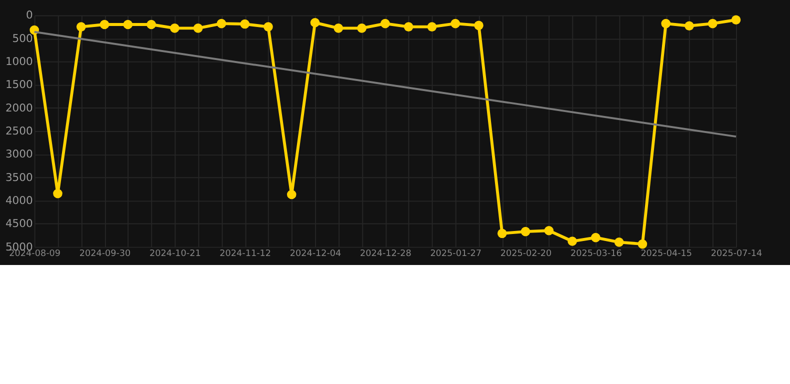  I want to click on y-tick-label: 0, so click(30, 15).